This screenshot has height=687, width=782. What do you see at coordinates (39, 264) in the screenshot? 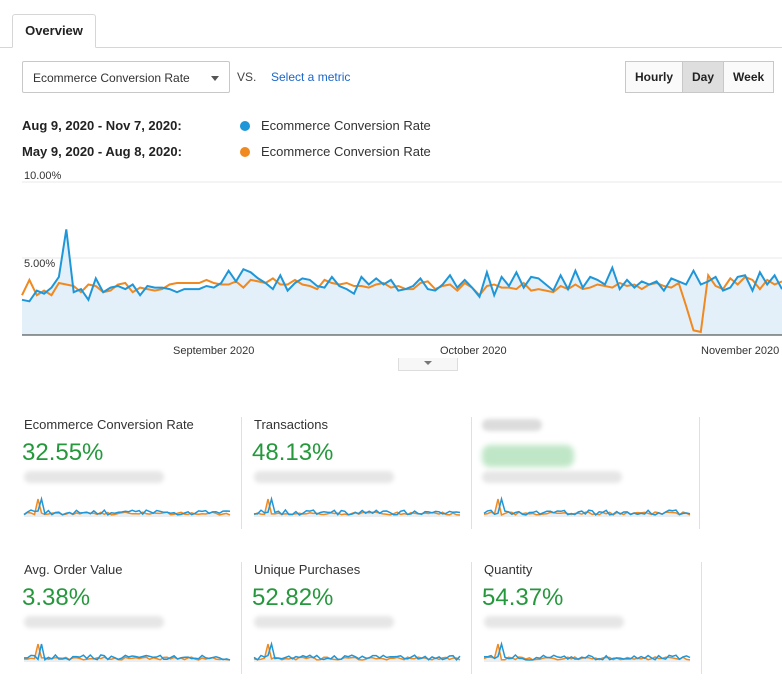
I see `y-tick-label: 5.00%` at bounding box center [39, 264].